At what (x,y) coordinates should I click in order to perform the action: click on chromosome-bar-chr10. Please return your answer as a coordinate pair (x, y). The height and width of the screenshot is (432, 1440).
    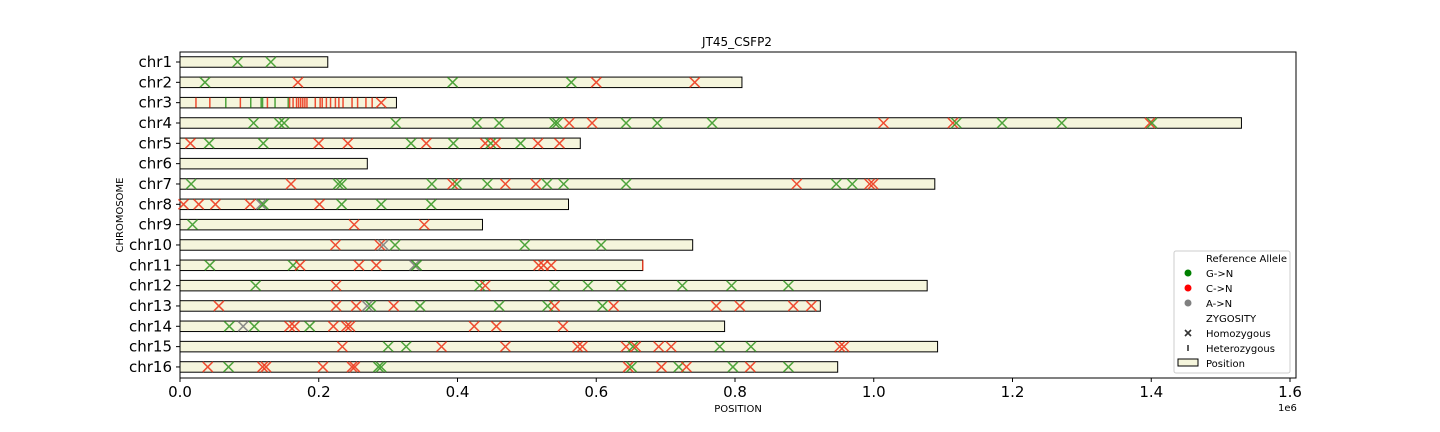
    Looking at the image, I should click on (436, 245).